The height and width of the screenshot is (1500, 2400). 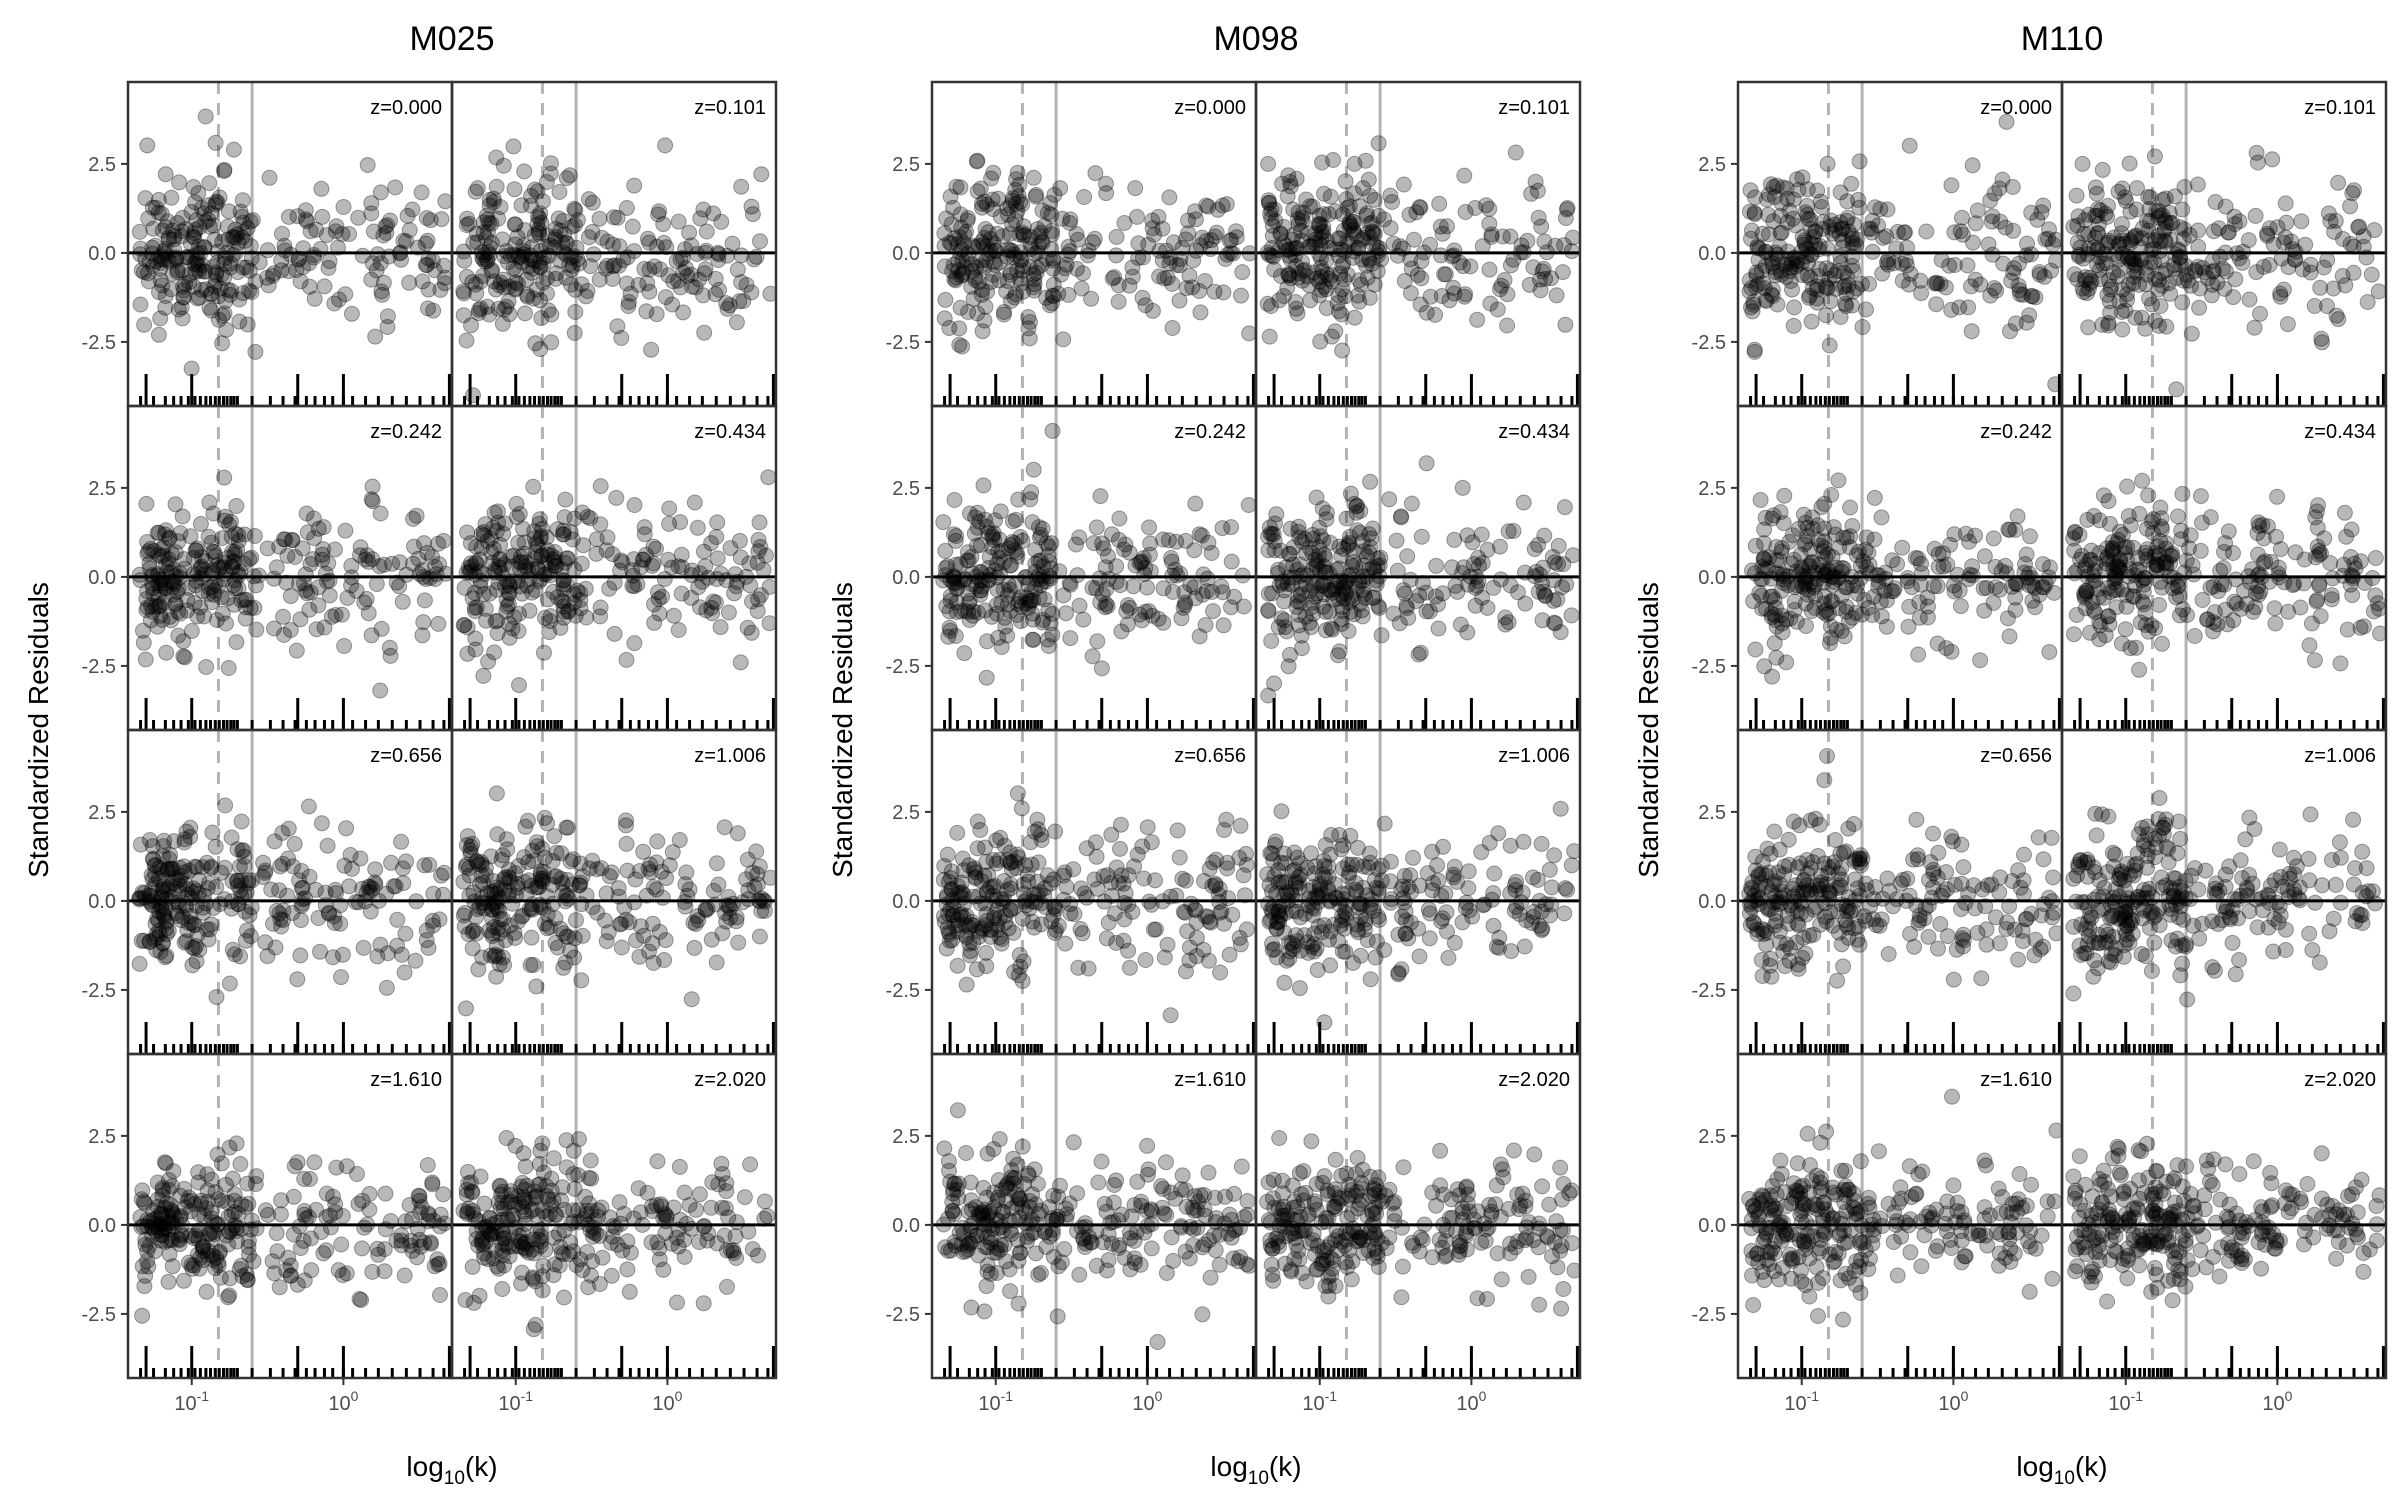 I want to click on y-axis-title: Standardized Residuals, so click(x=38, y=730).